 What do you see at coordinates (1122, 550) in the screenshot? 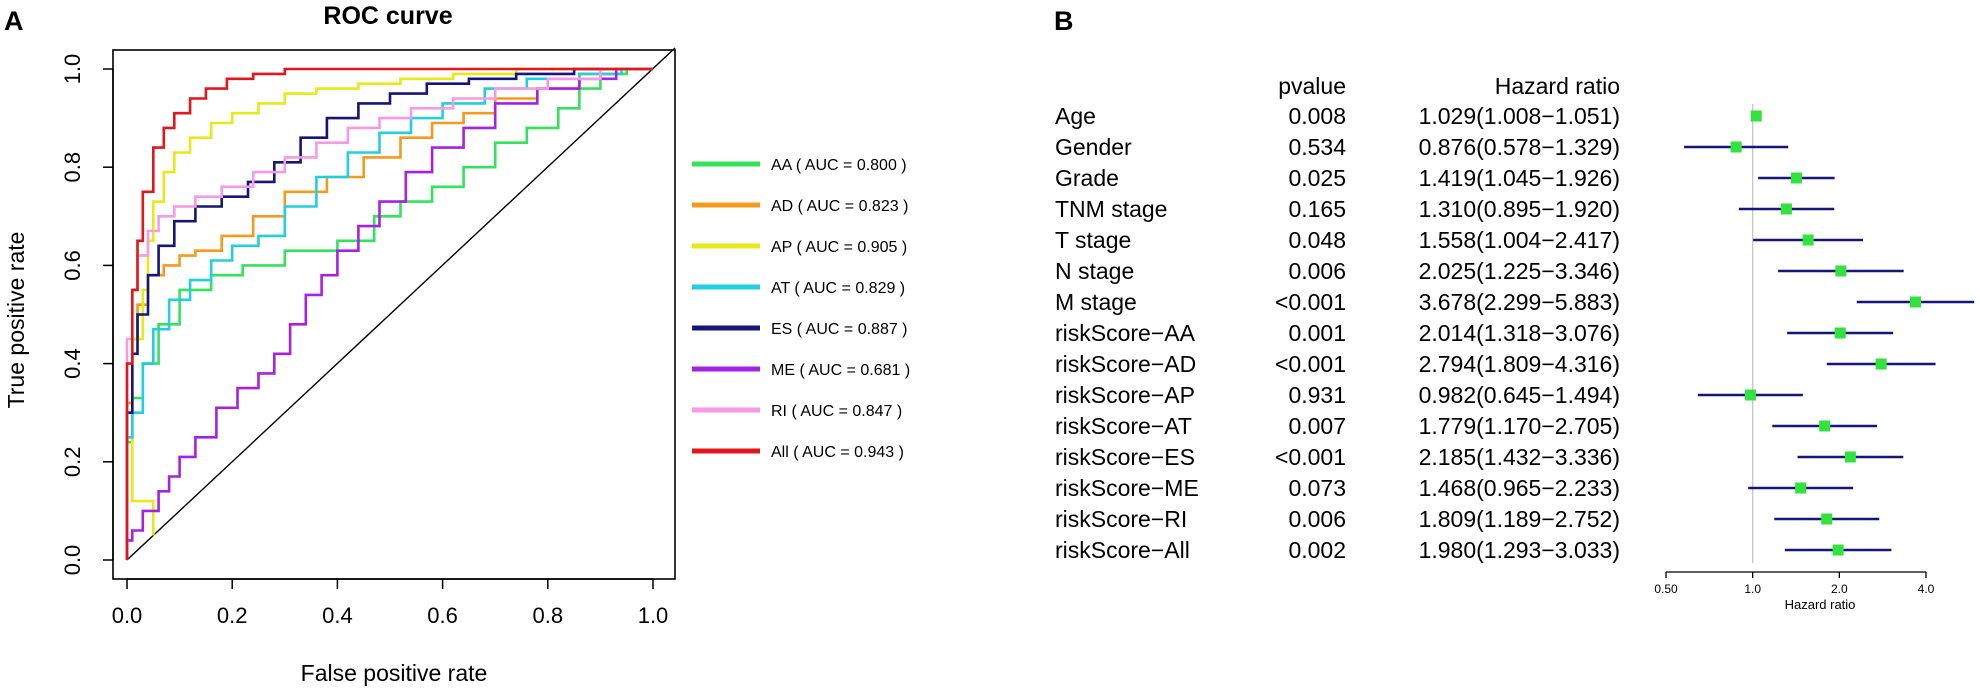
I see `forest-row-name: riskScore−All` at bounding box center [1122, 550].